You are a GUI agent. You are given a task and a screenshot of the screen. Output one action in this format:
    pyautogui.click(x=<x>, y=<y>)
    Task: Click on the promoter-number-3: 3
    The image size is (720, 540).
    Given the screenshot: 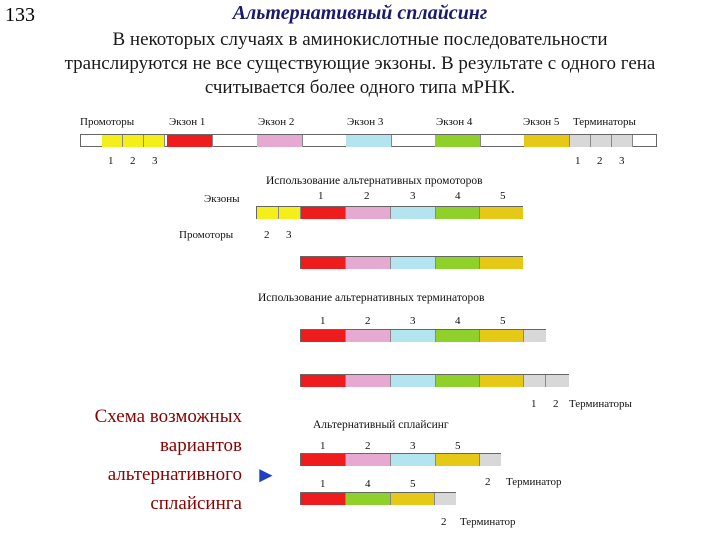 What is the action you would take?
    pyautogui.click(x=289, y=235)
    